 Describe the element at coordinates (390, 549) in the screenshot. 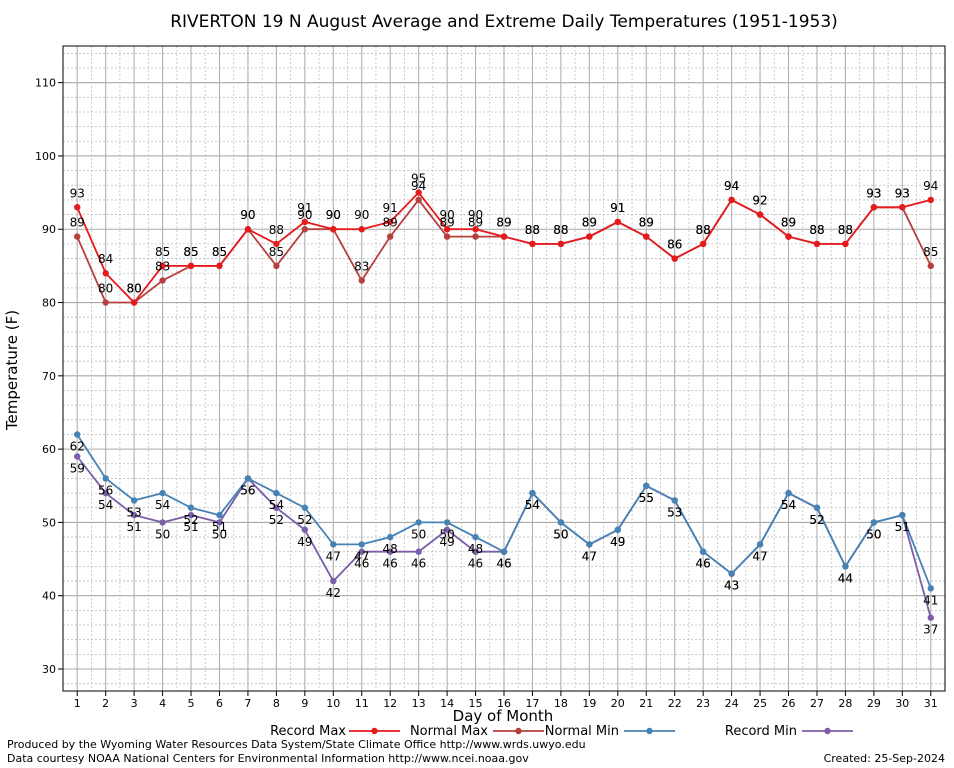

I see `data-label: 48` at that location.